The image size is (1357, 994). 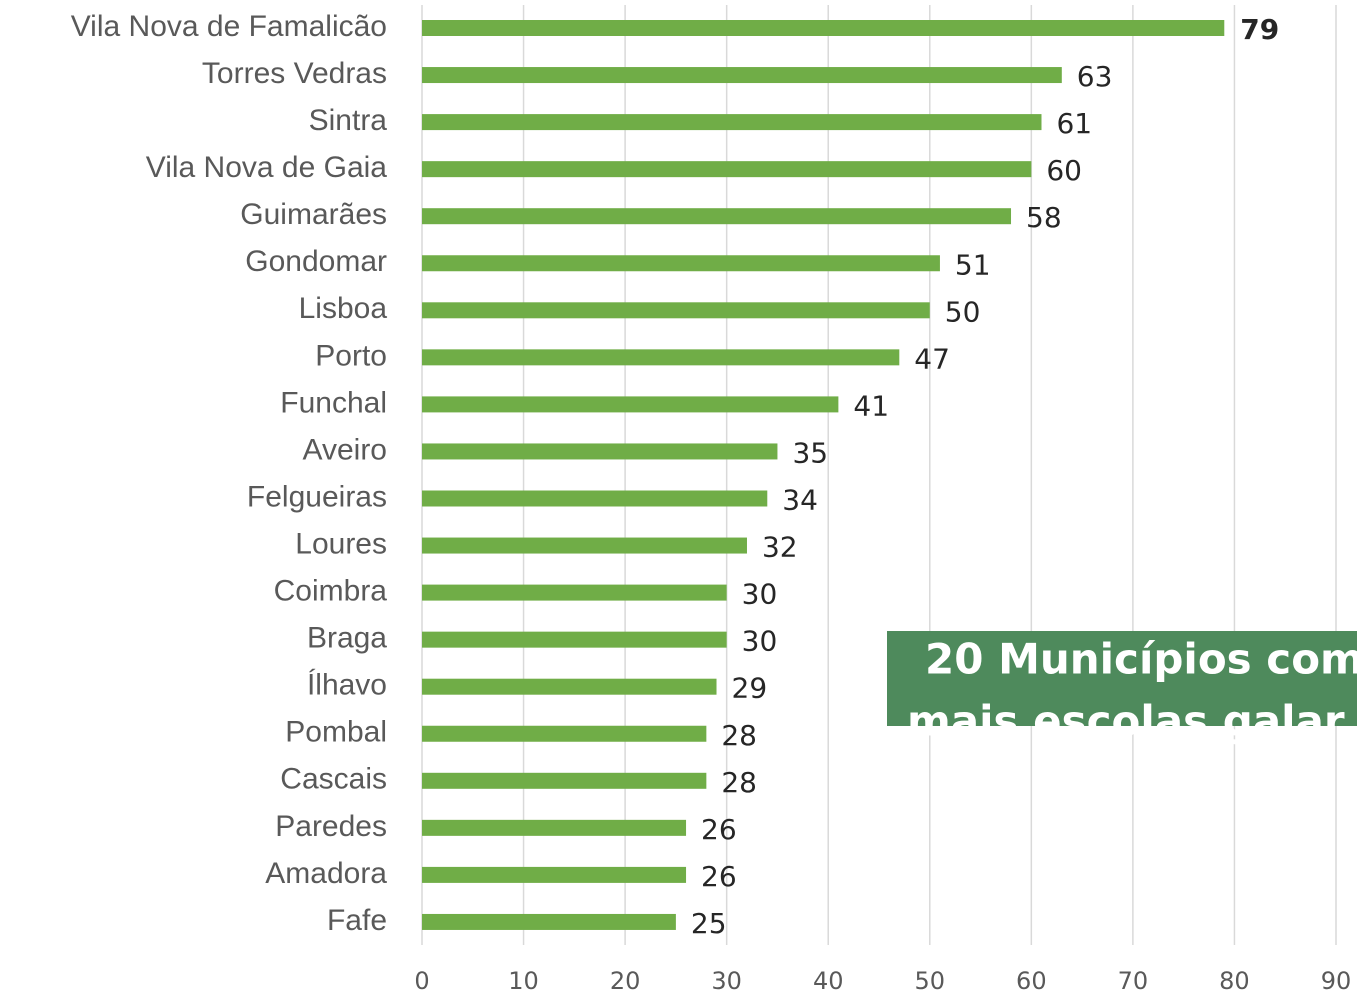 I want to click on x-tick-label: 90, so click(x=1336, y=980).